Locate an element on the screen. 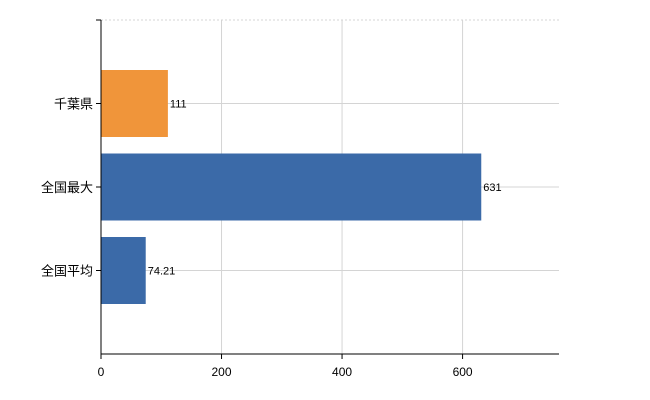 Image resolution: width=650 pixels, height=400 pixels. data-label-0: 111 is located at coordinates (178, 105).